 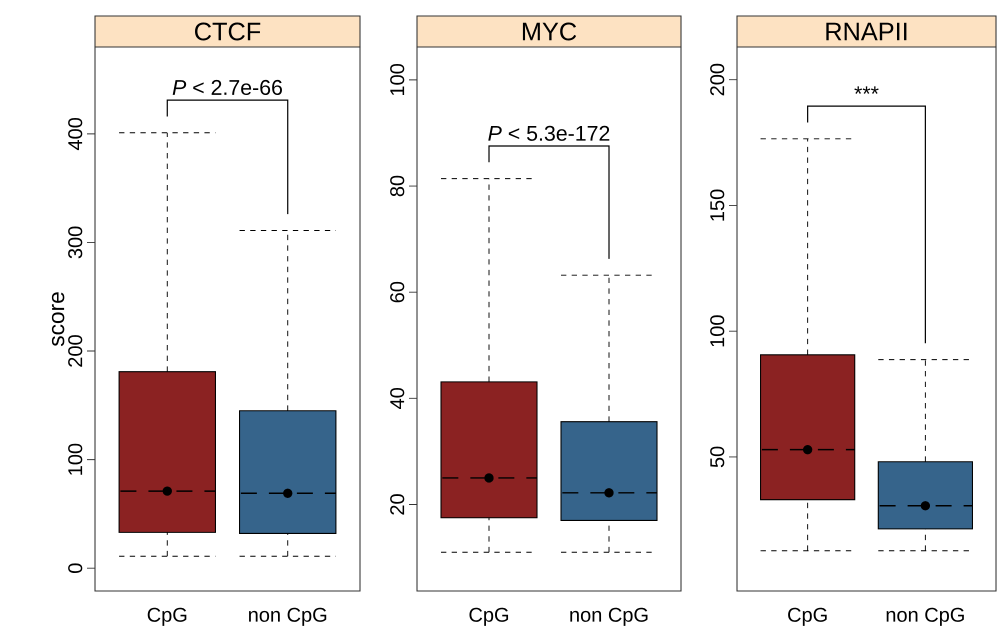 I want to click on y-tick-label: 300, so click(x=75, y=242).